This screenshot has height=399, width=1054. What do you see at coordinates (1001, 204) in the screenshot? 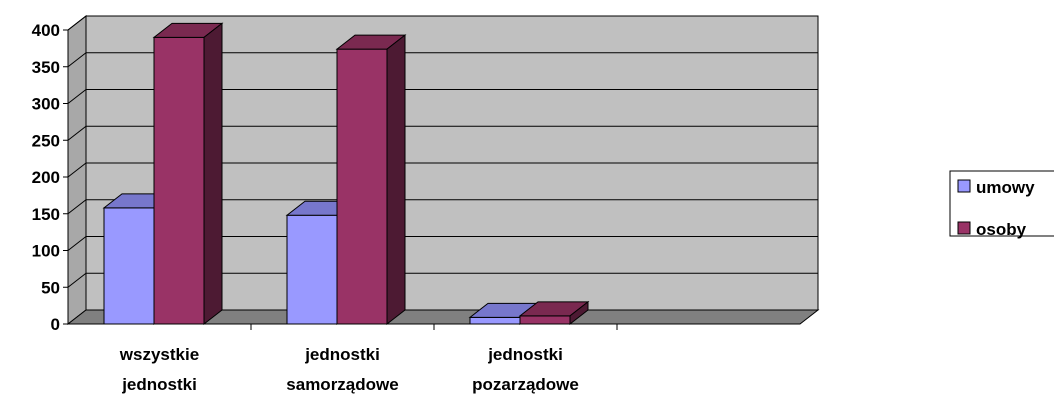
I see `legend: umowy osoby` at bounding box center [1001, 204].